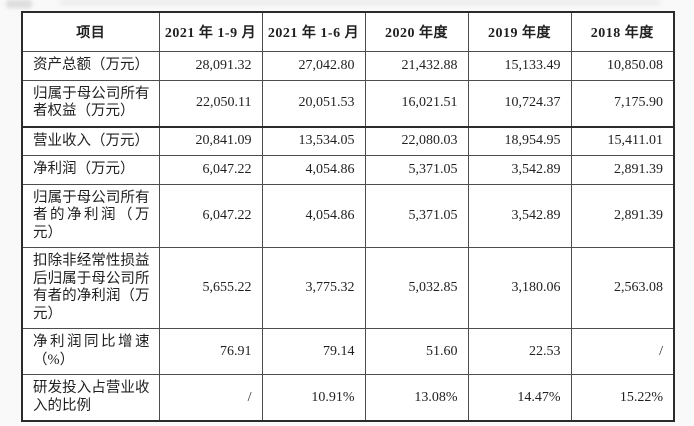 The width and height of the screenshot is (694, 426). What do you see at coordinates (622, 141) in the screenshot?
I see `table-cell: 15,411.01` at bounding box center [622, 141].